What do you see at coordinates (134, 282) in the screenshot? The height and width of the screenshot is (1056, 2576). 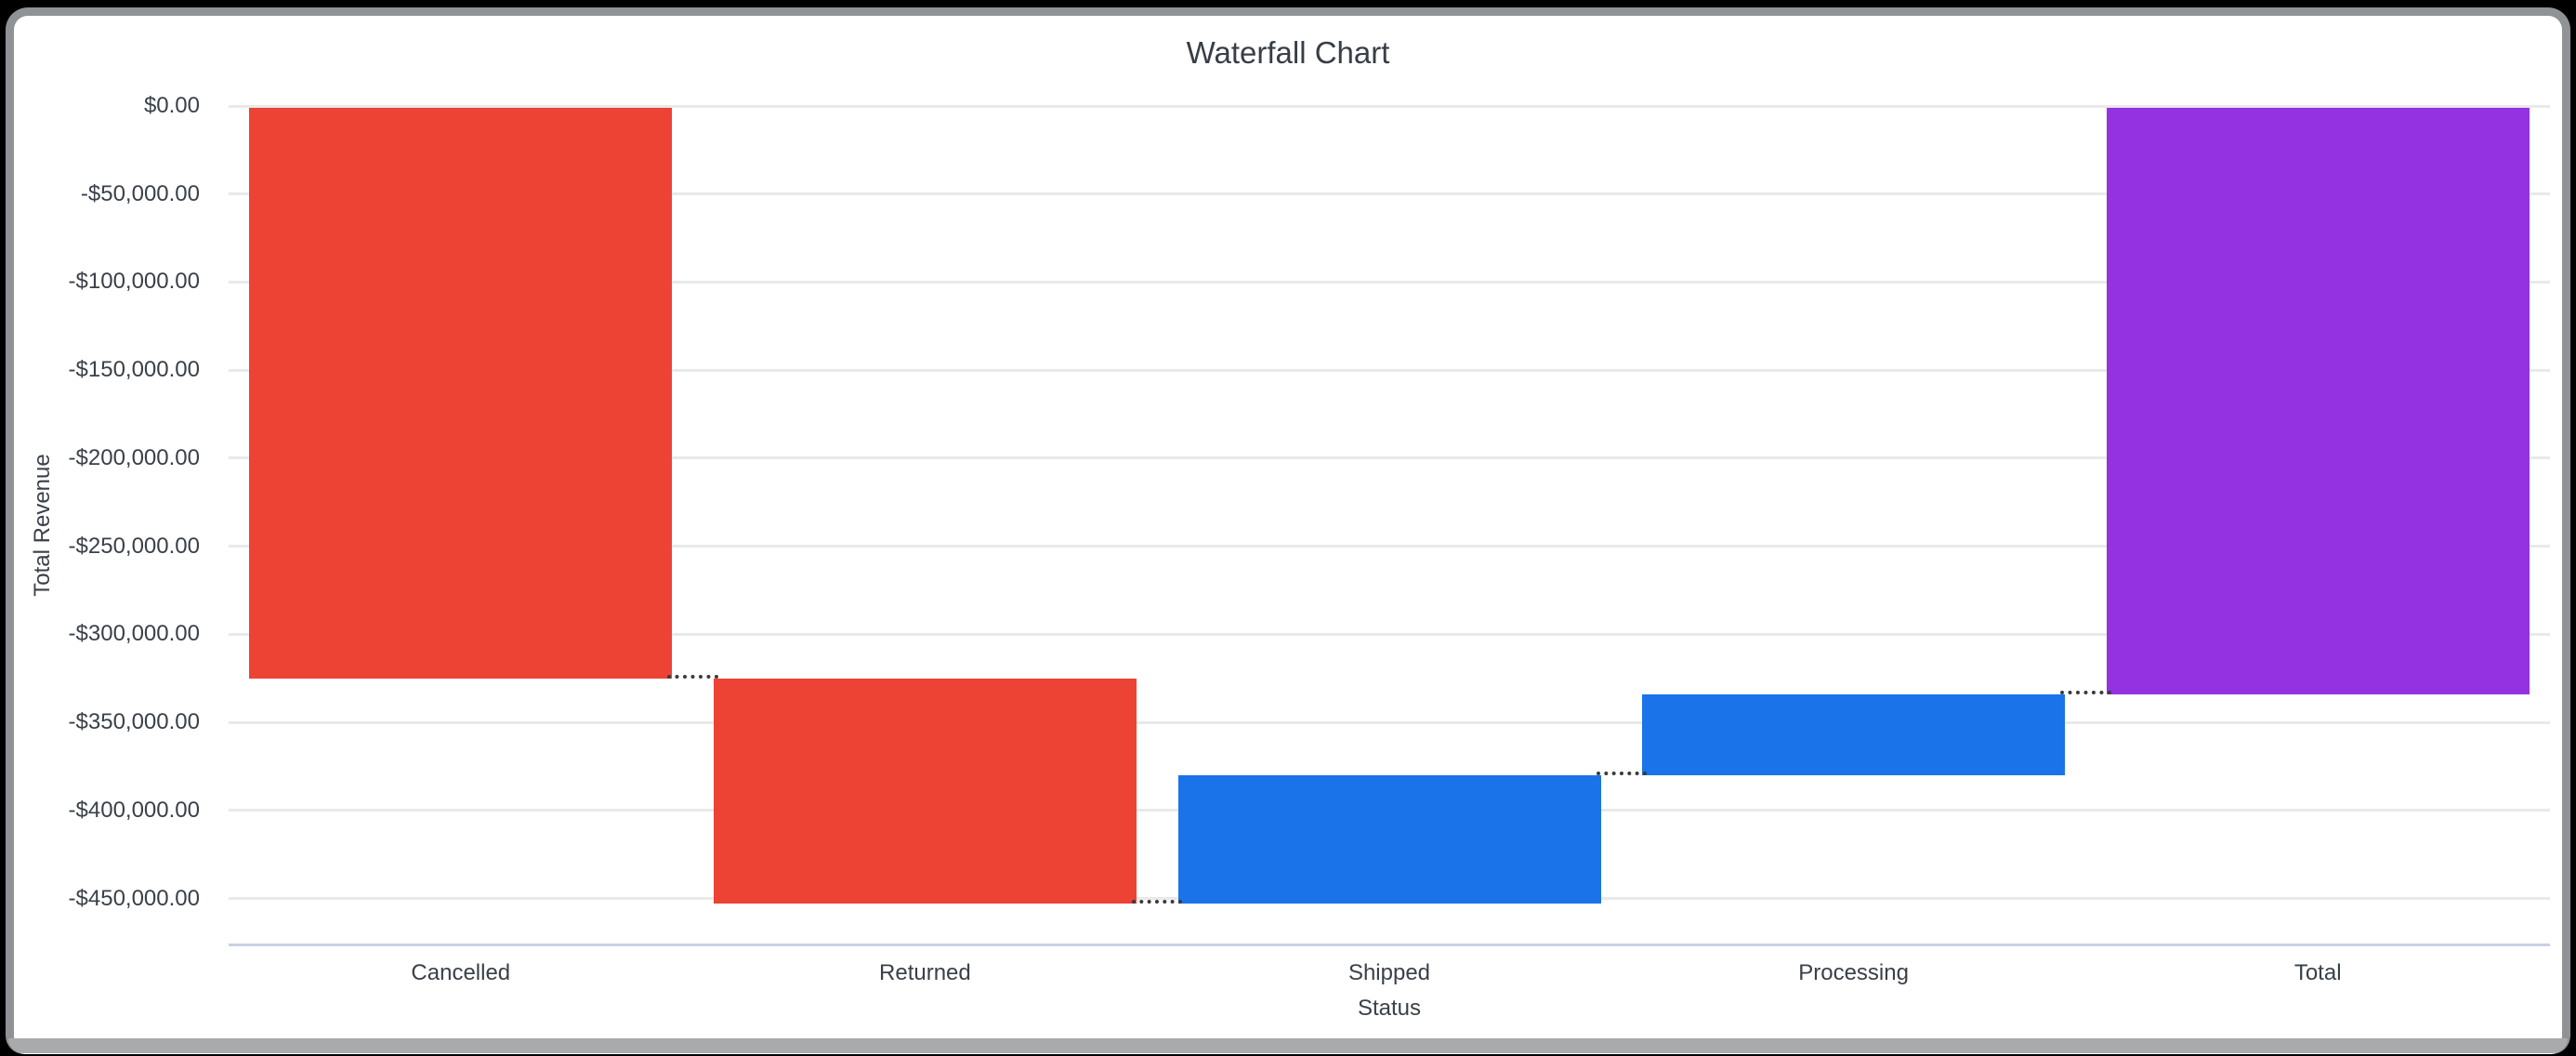 I see `y-tick-label: -$100,000.00` at bounding box center [134, 282].